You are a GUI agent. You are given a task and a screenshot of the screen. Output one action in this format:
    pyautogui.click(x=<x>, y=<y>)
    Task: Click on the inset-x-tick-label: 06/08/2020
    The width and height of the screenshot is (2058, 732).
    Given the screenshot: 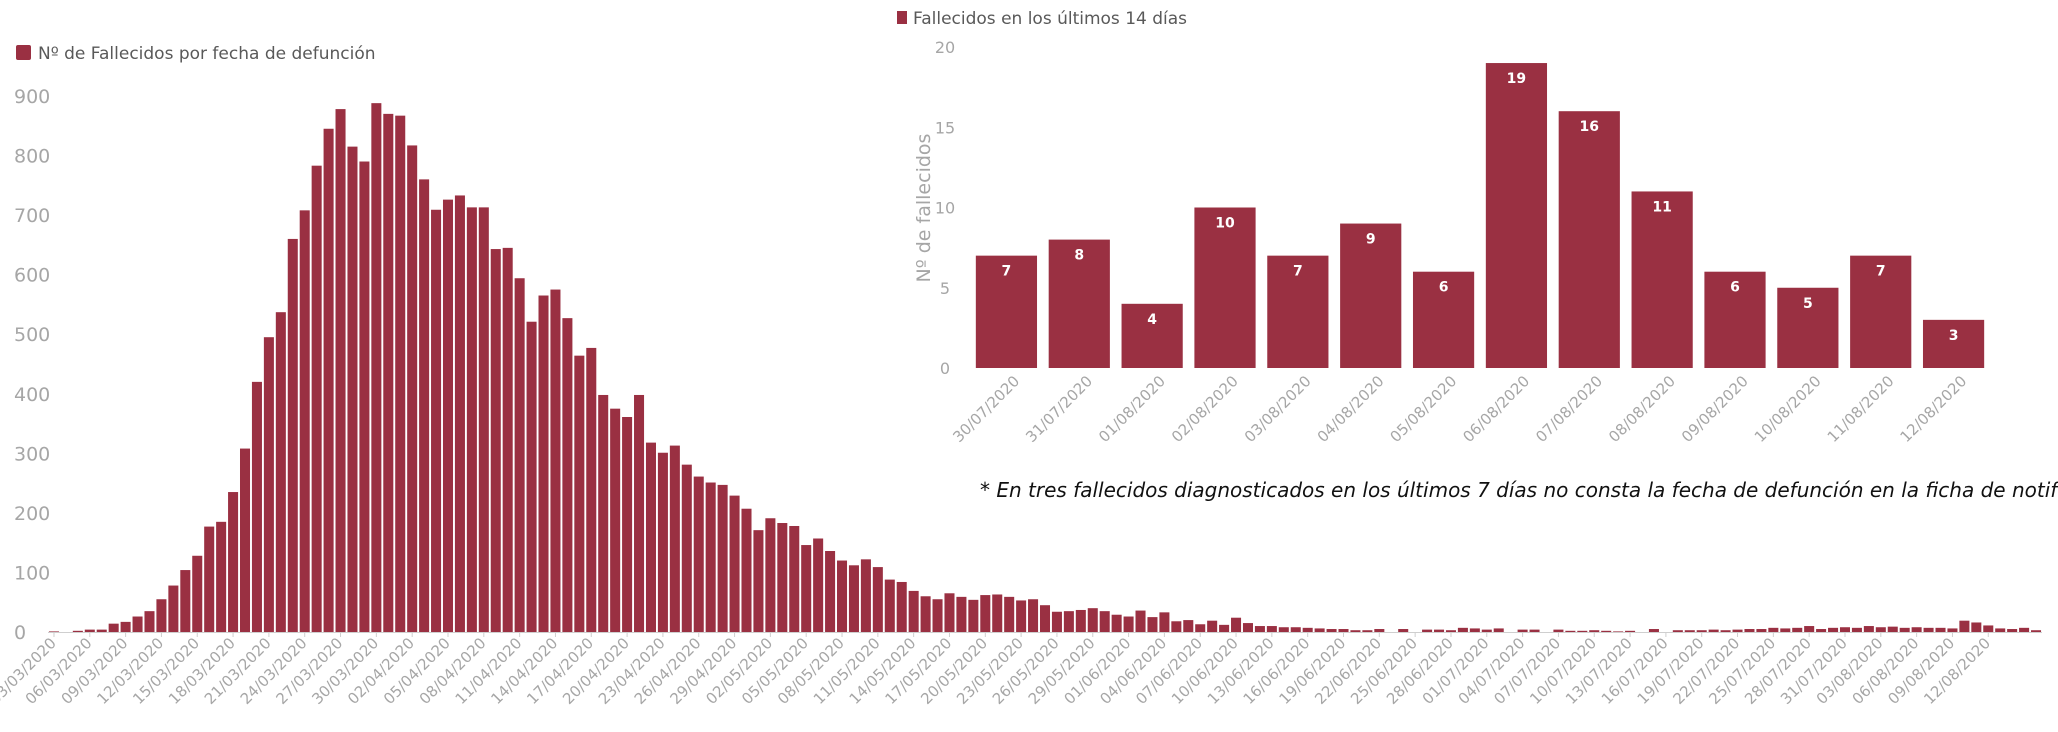 What is the action you would take?
    pyautogui.click(x=1496, y=409)
    